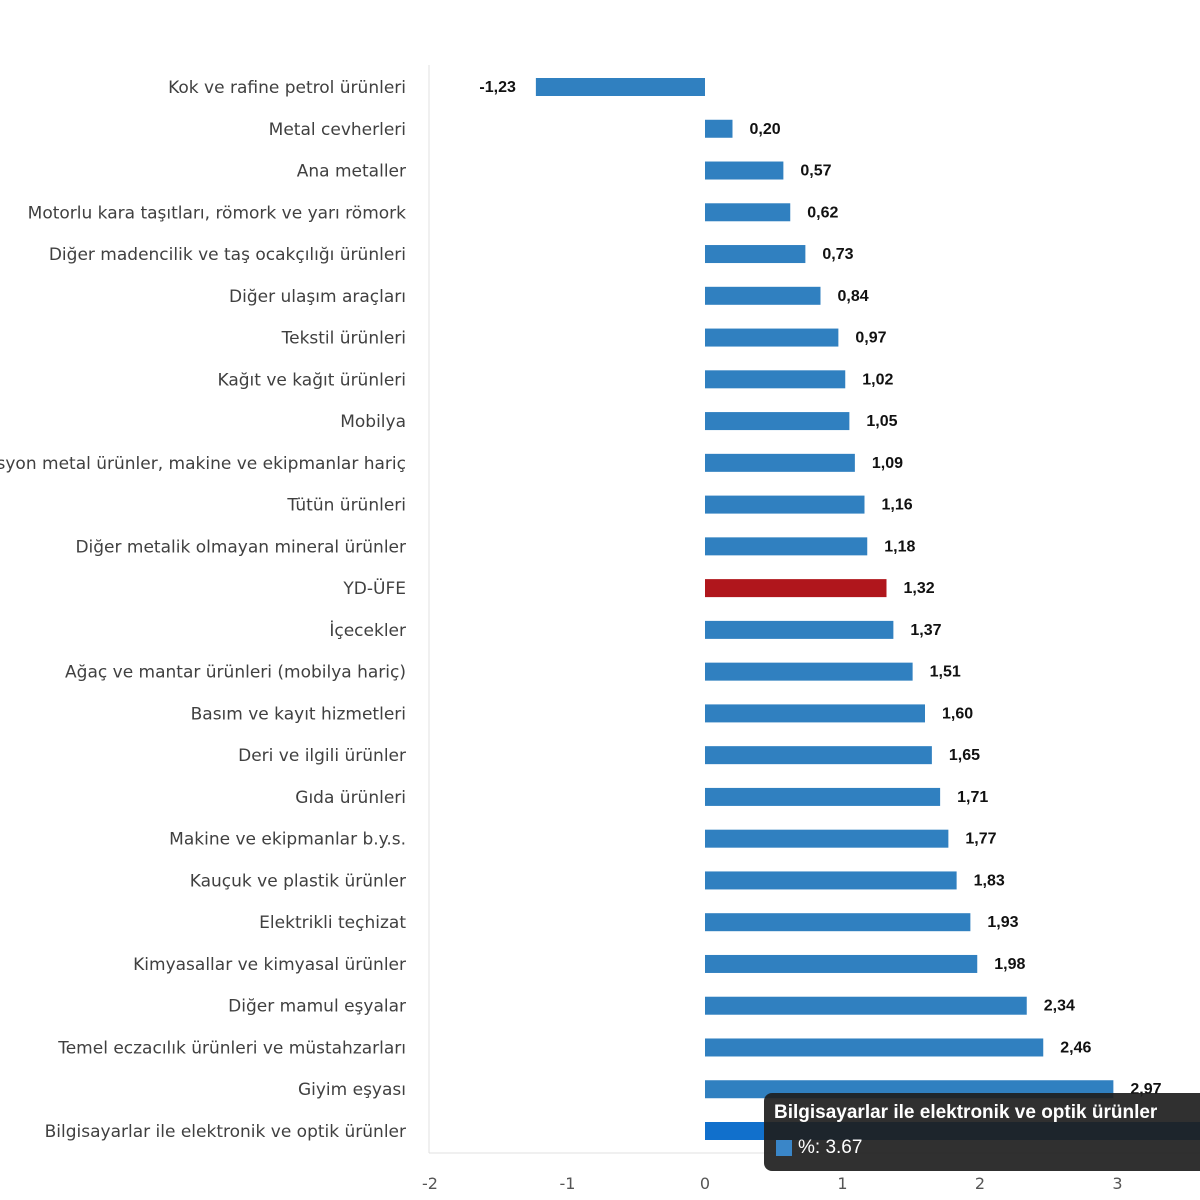 The width and height of the screenshot is (1200, 1200). I want to click on category-label: Ağaç ve mantar ürünleri (mobilya hariç), so click(235, 673).